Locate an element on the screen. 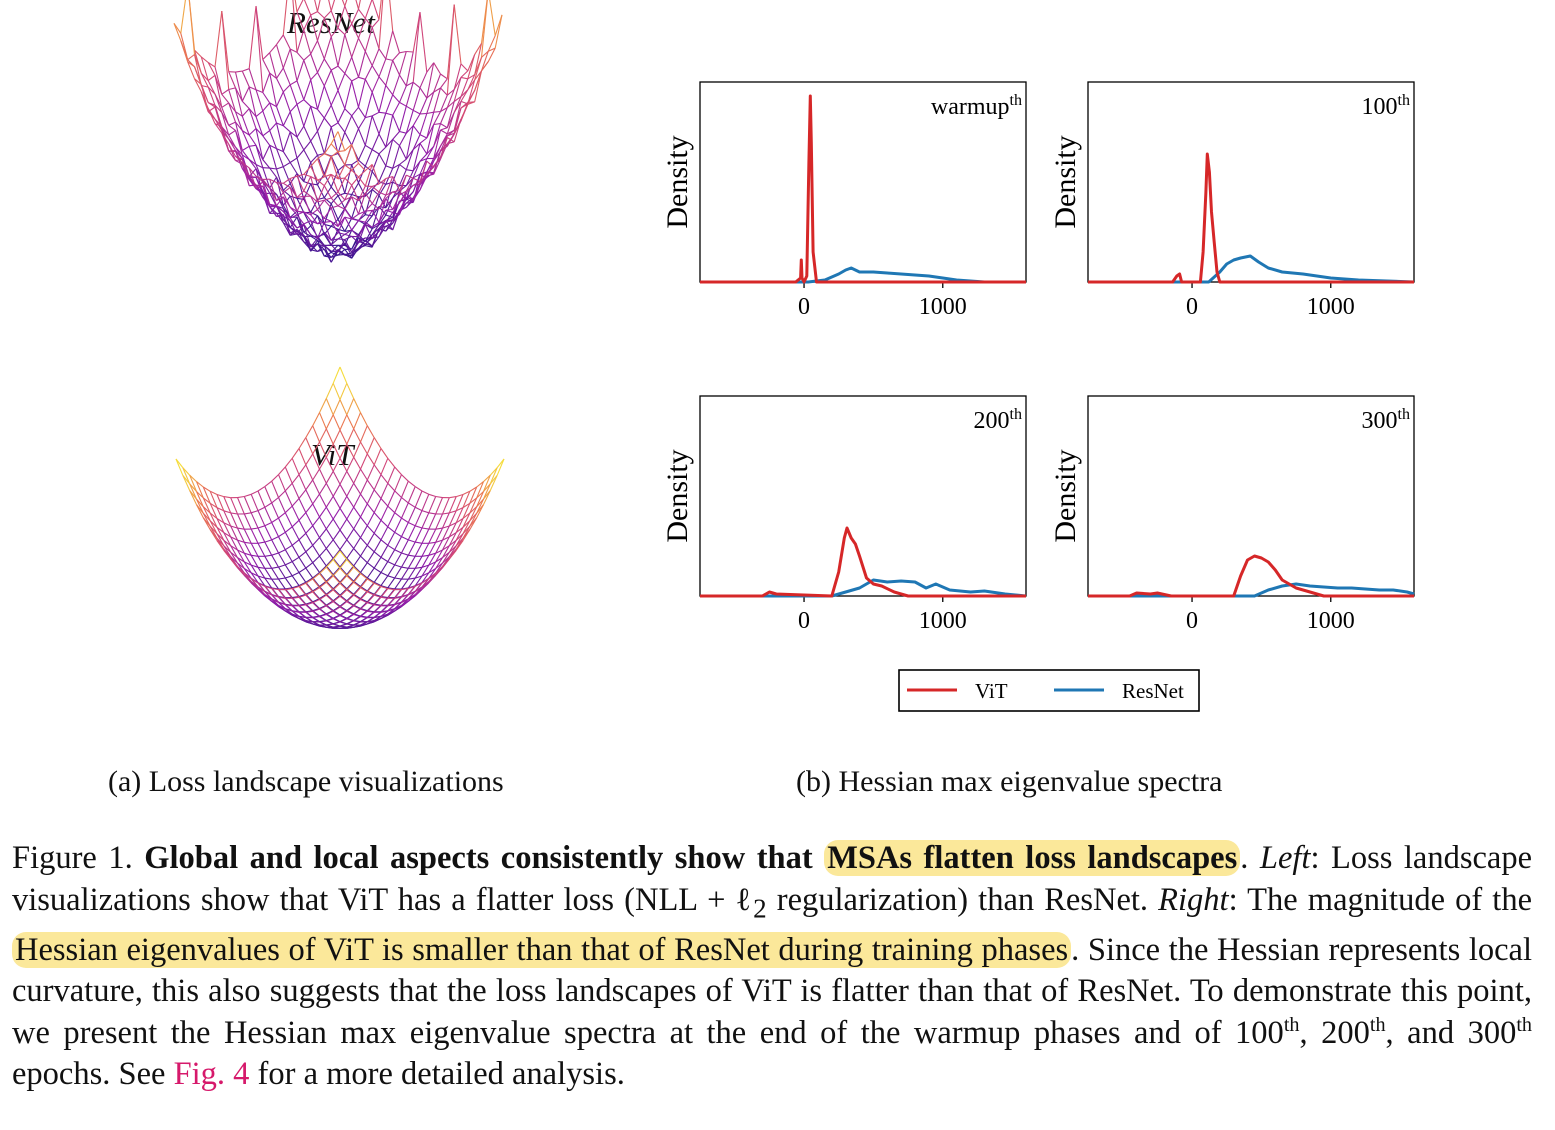  caption-prefix: Figure 1. is located at coordinates (78, 858).